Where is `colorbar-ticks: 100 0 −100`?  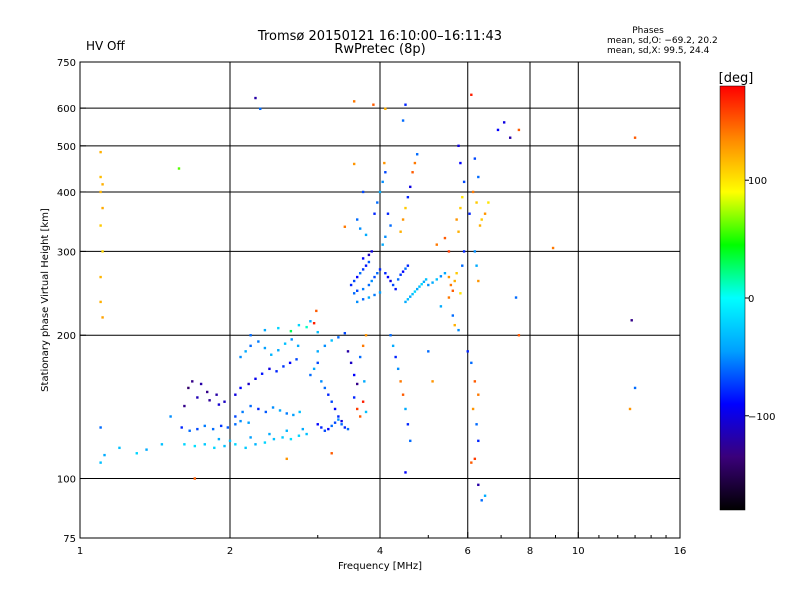 colorbar-ticks: 100 0 −100 is located at coordinates (760, 299).